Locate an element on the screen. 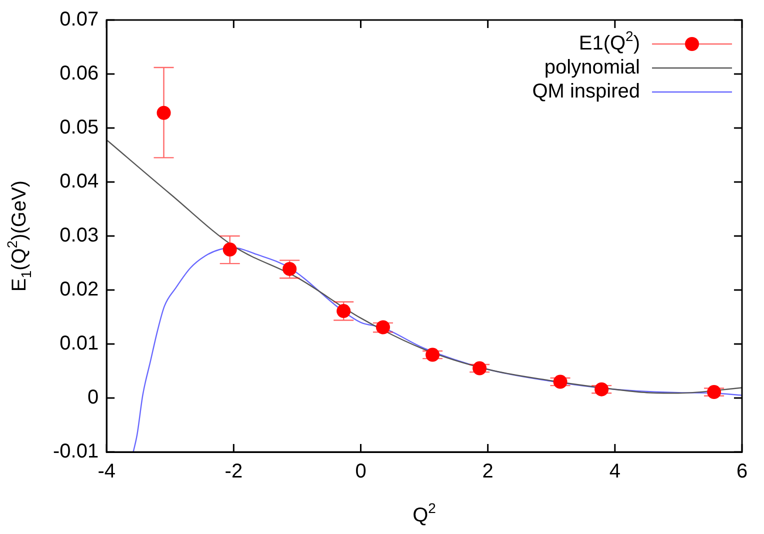 The image size is (764, 534). x-tick-label: -4 is located at coordinates (107, 471).